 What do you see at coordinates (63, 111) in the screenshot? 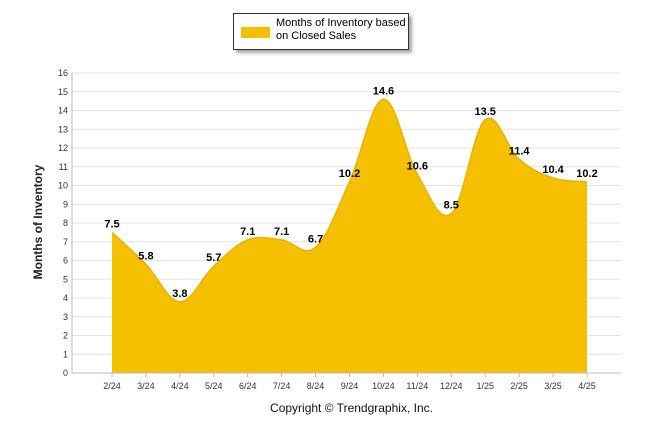
I see `y-tick-label: 14` at bounding box center [63, 111].